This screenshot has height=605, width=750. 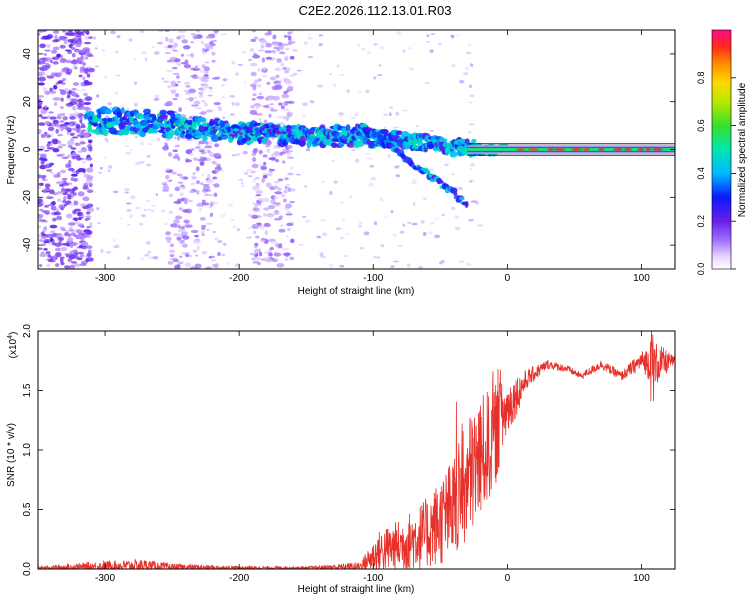 I want to click on spectrogram-y-label: Frequency (Hz), so click(x=11, y=150).